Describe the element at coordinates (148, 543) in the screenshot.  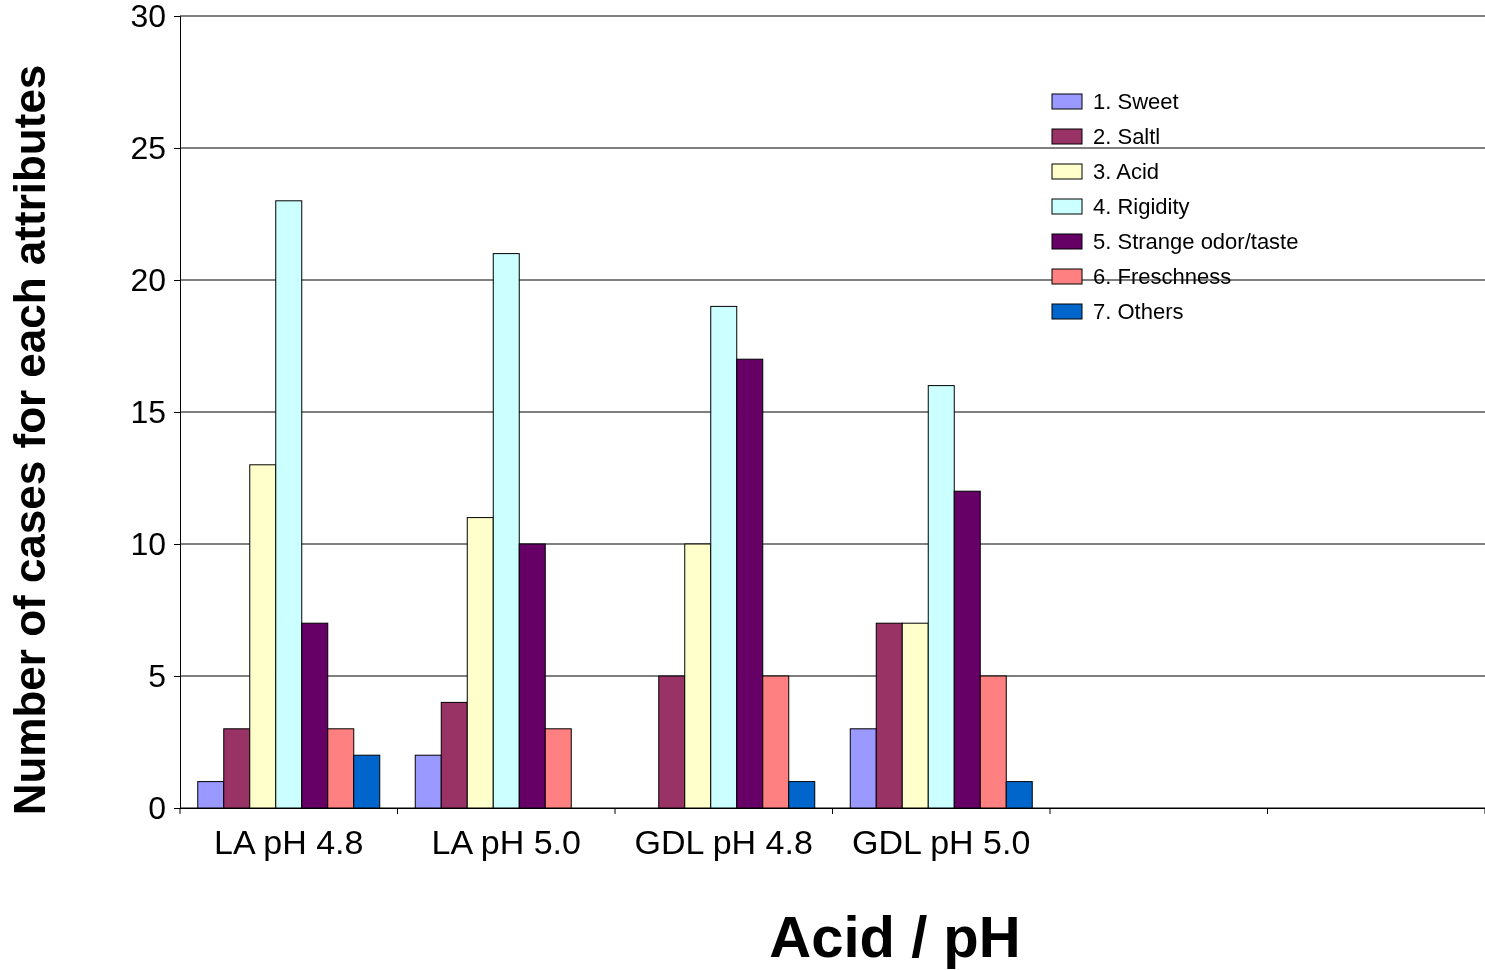
I see `y-tick-label: 10` at that location.